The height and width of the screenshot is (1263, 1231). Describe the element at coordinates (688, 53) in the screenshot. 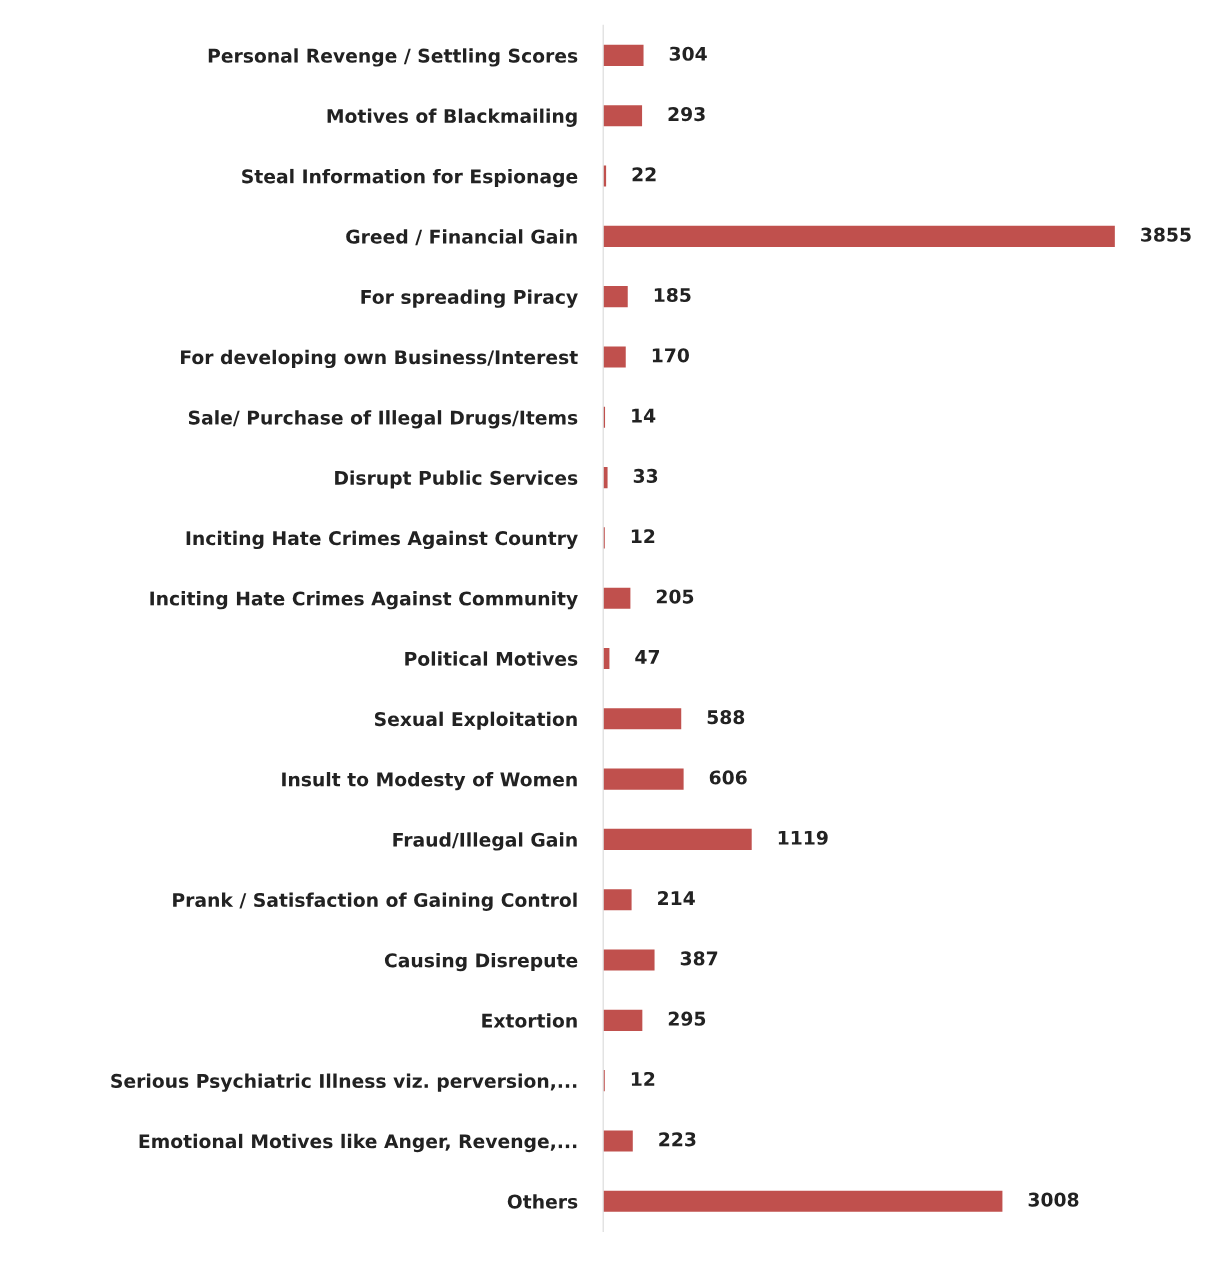

I see `data-label: 304` at that location.